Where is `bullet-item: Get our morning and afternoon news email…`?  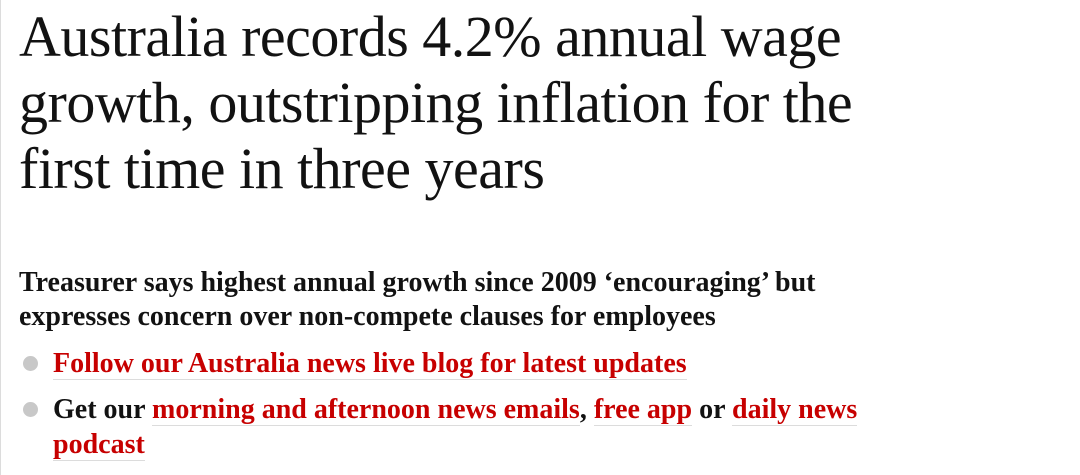 bullet-item: Get our morning and afternoon news email… is located at coordinates (479, 427).